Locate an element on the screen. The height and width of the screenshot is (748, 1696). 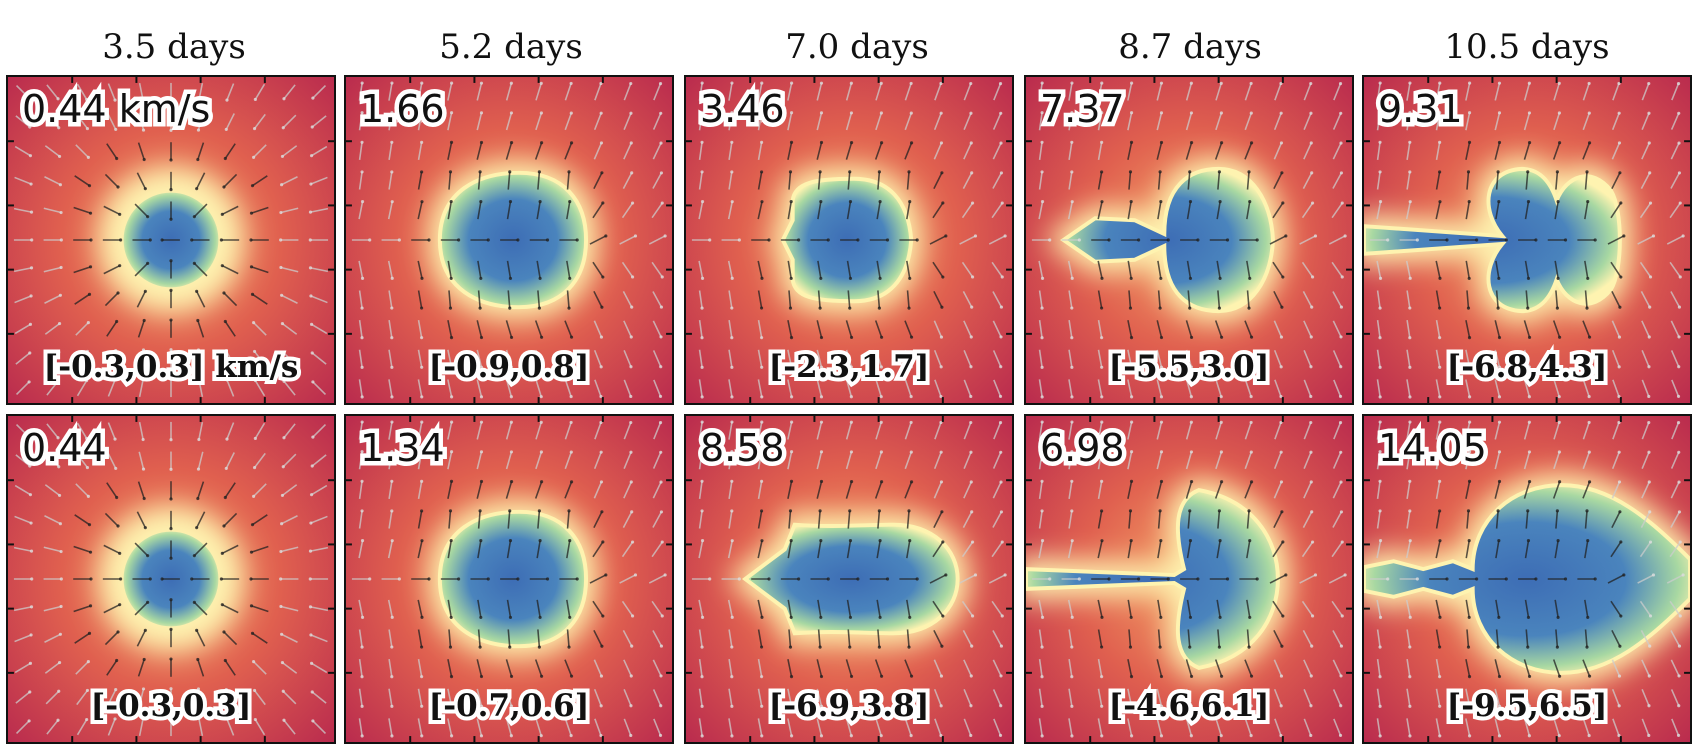
simulation-panel: 0.44 km/s [-0.3,0.3] km/s is located at coordinates (171, 240).